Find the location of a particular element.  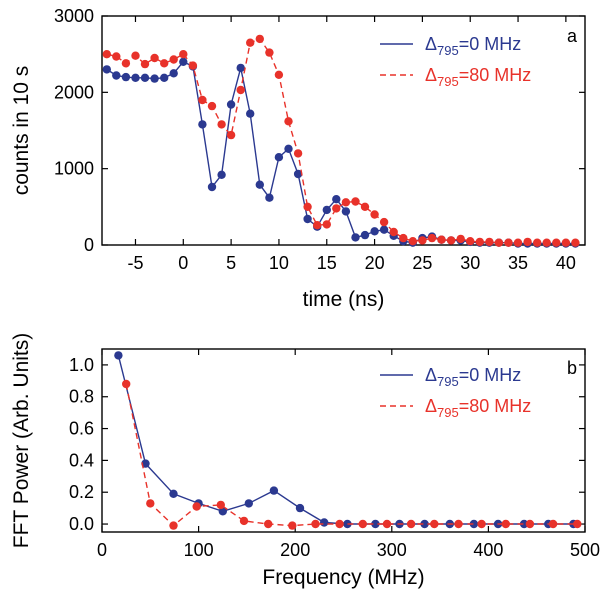

panel-b-xtick-label: 100 is located at coordinates (199, 550).